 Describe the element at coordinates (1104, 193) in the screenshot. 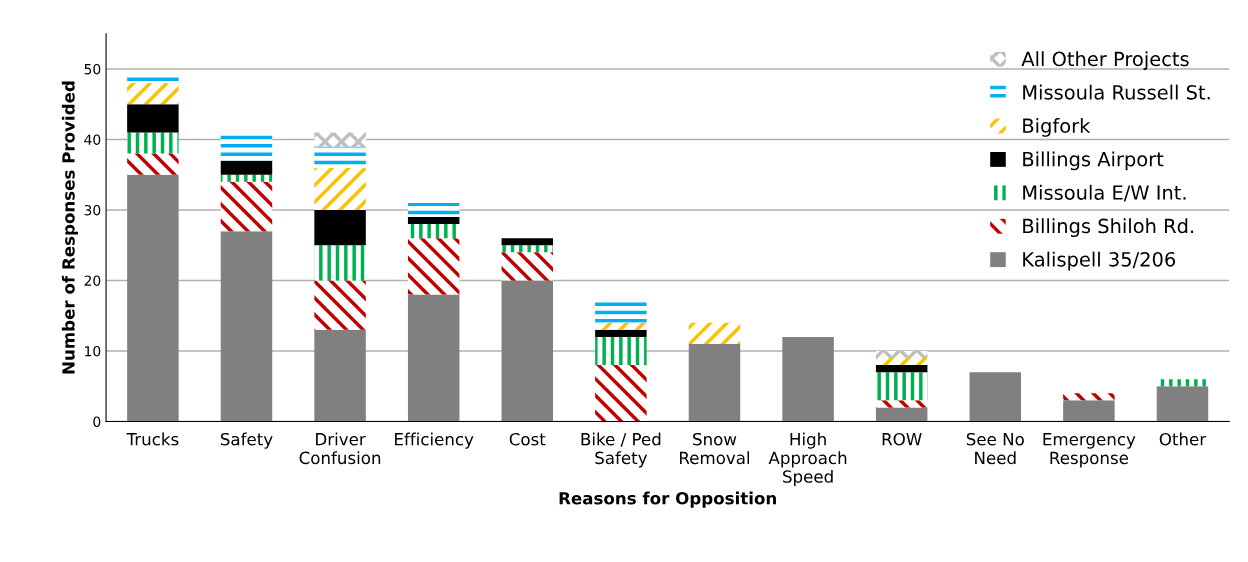

I see `legend-label: Missoula E/W Int.` at that location.